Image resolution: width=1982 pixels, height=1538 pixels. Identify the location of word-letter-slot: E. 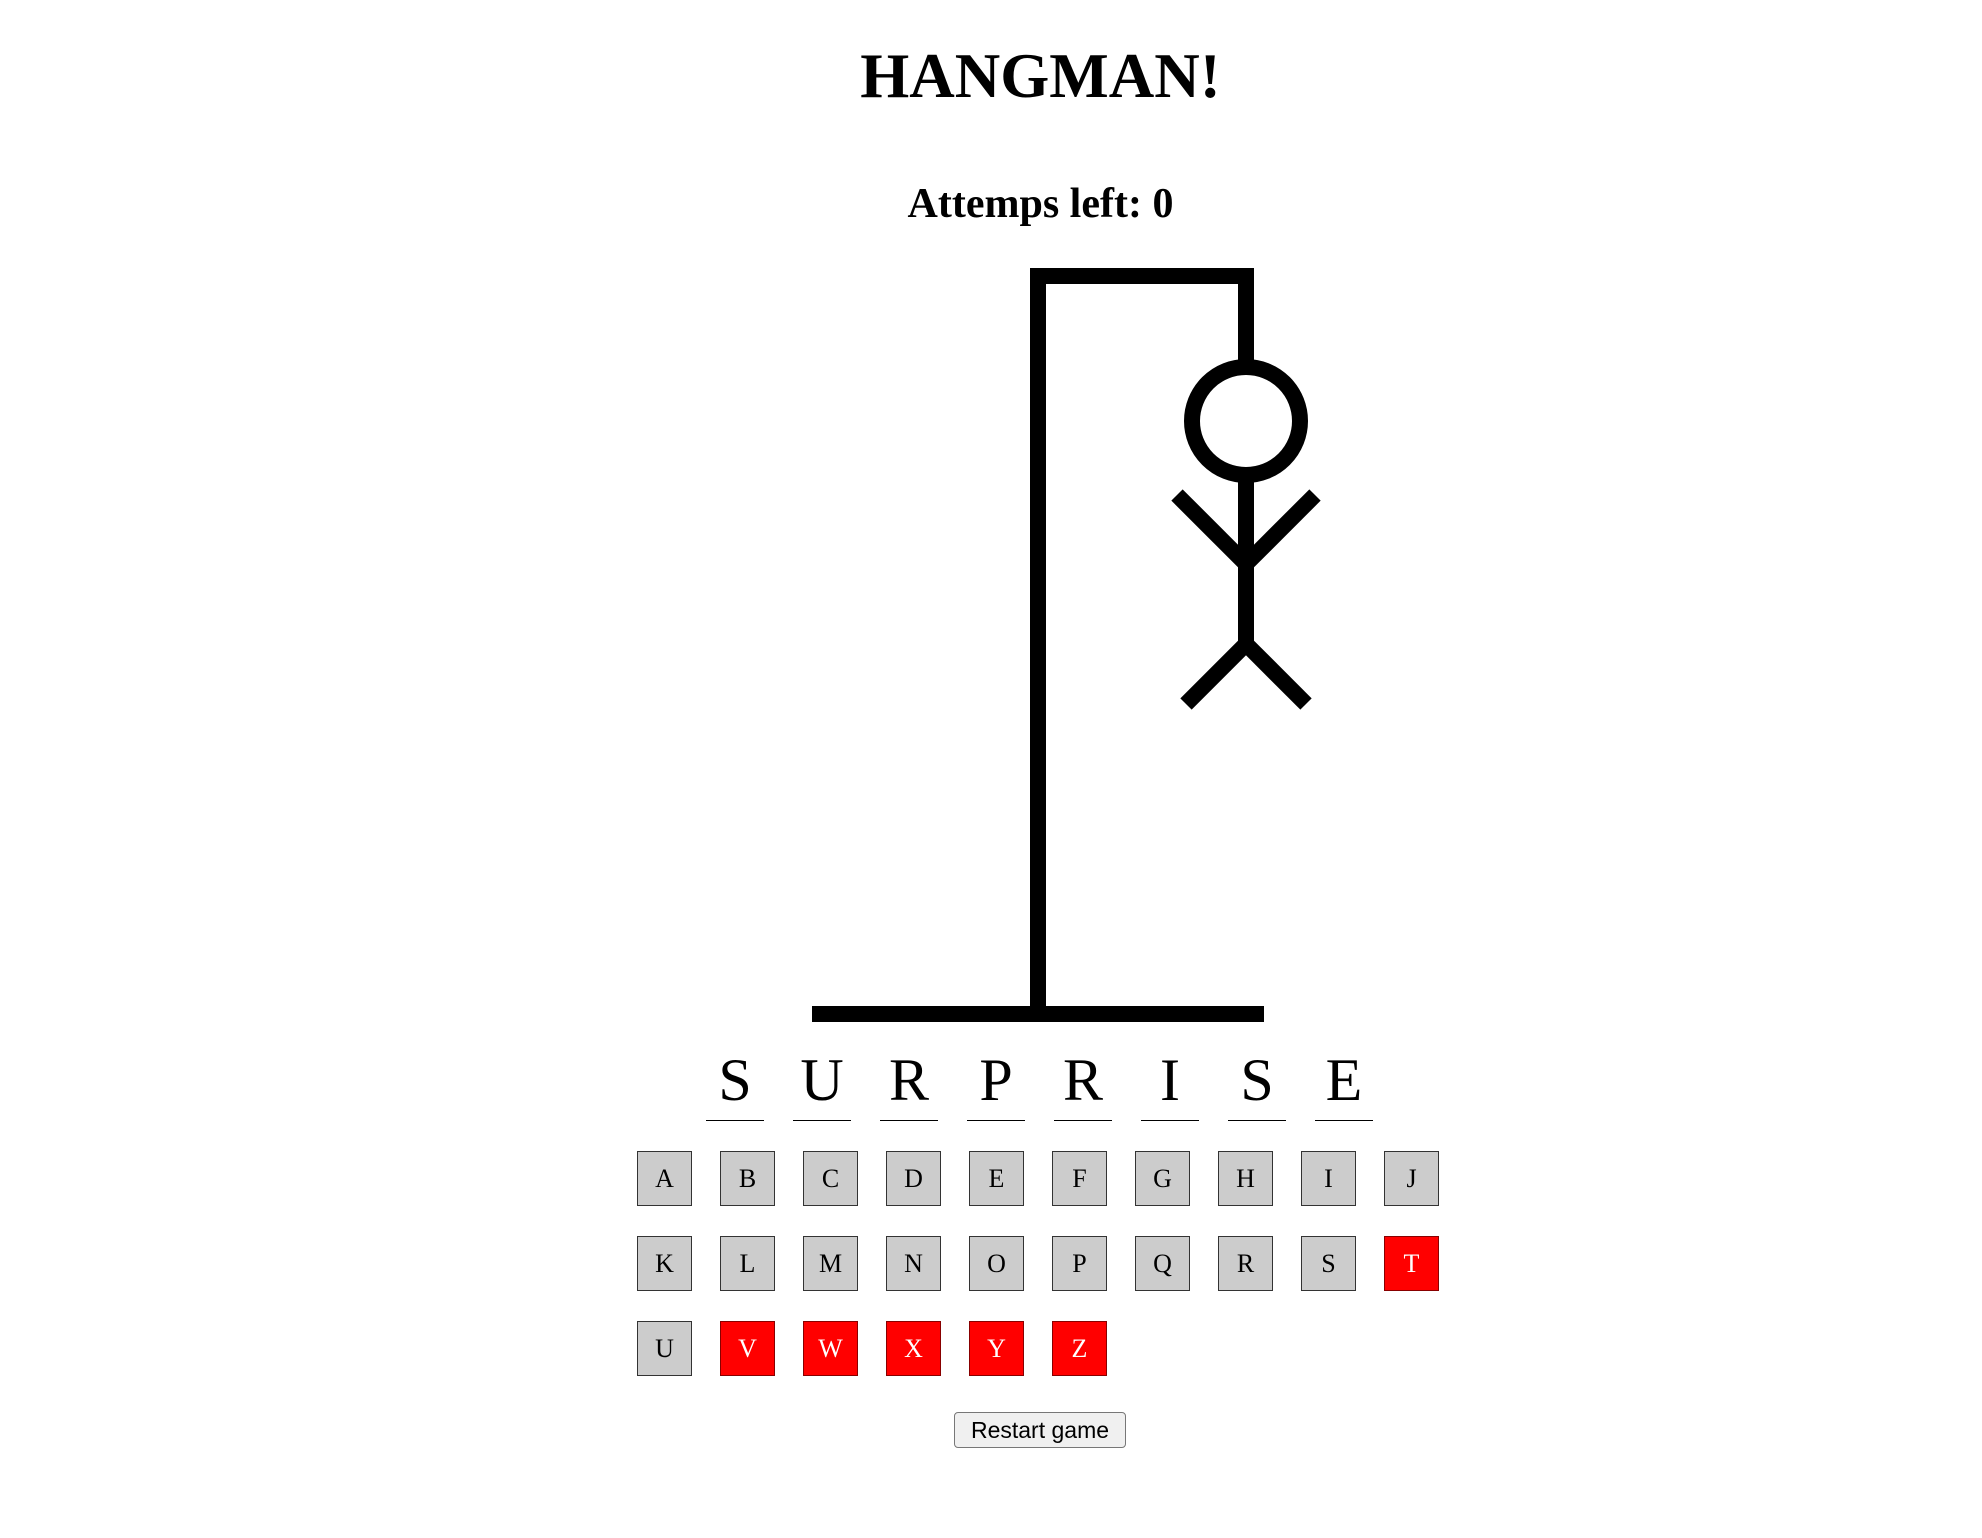
(1344, 1080).